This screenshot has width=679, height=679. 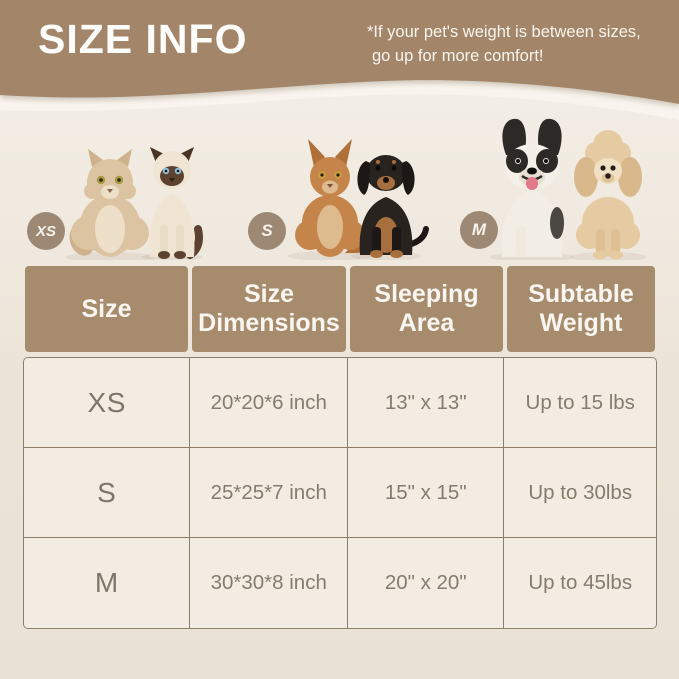 What do you see at coordinates (267, 231) in the screenshot?
I see `size-badge-s: S` at bounding box center [267, 231].